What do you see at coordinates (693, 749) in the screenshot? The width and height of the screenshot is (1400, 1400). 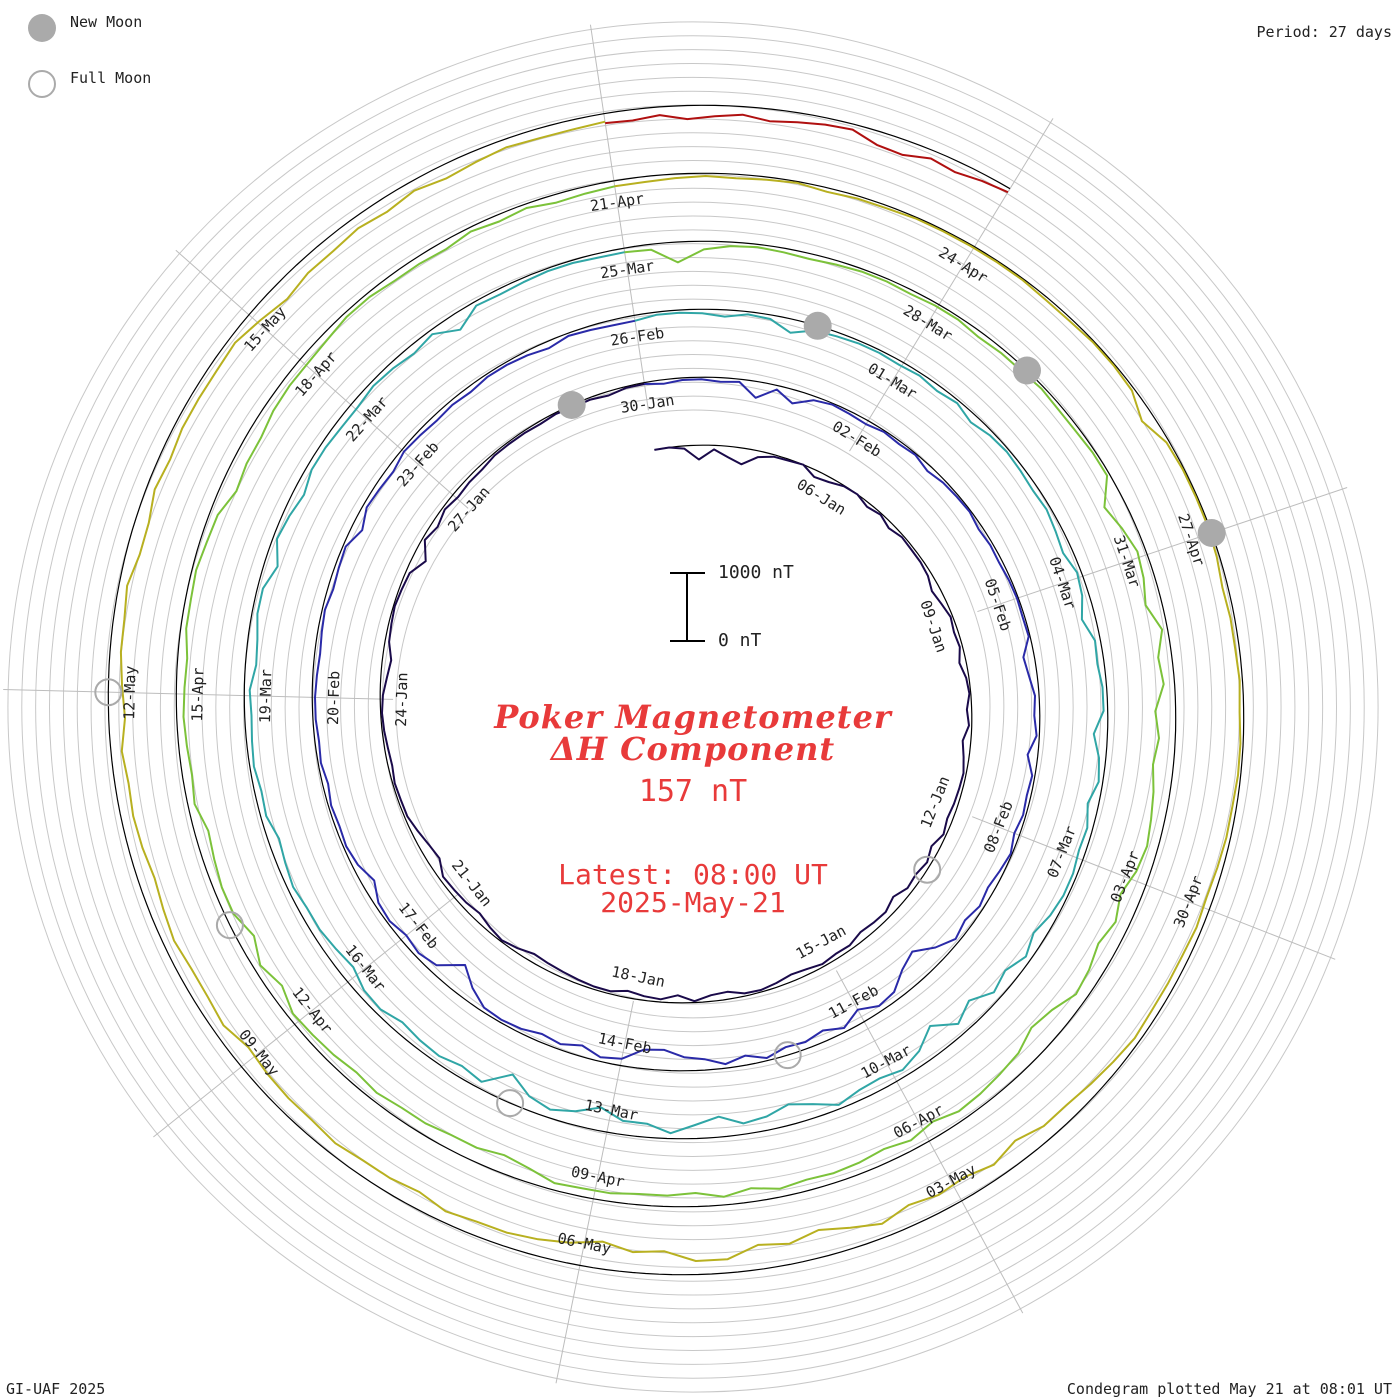 I see `chart-title-line2: ΔH Component` at bounding box center [693, 749].